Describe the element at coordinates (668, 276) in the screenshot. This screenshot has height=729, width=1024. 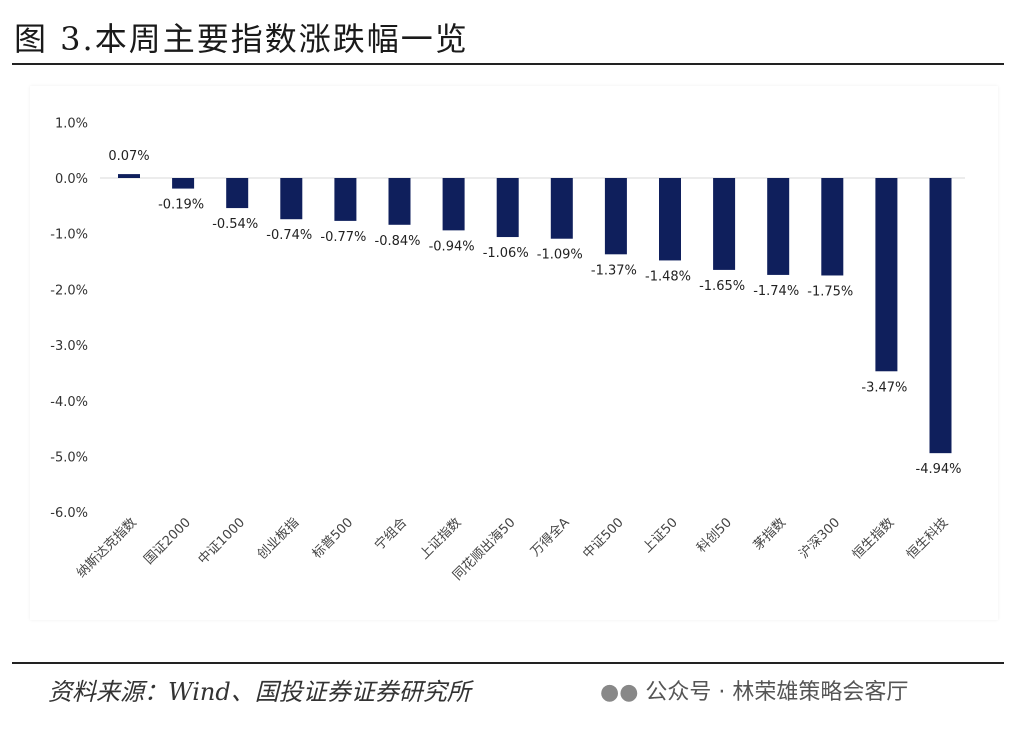
I see `data-label: -1.48%` at that location.